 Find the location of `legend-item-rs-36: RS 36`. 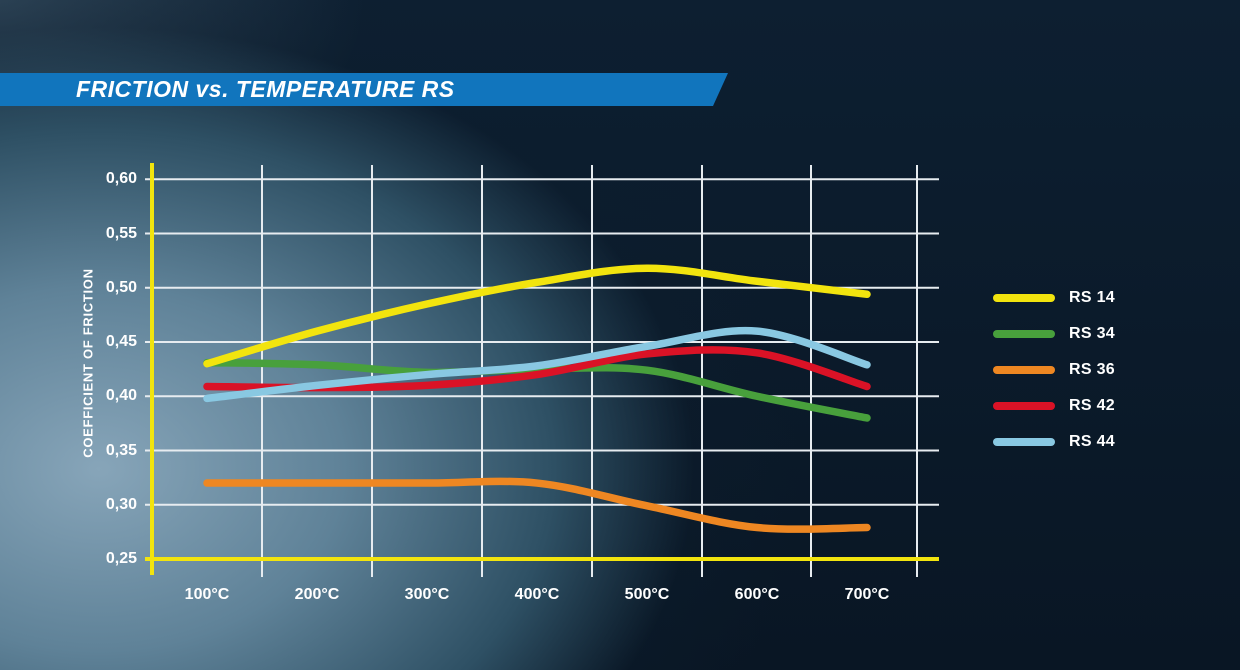

legend-item-rs-36: RS 36 is located at coordinates (1054, 370).